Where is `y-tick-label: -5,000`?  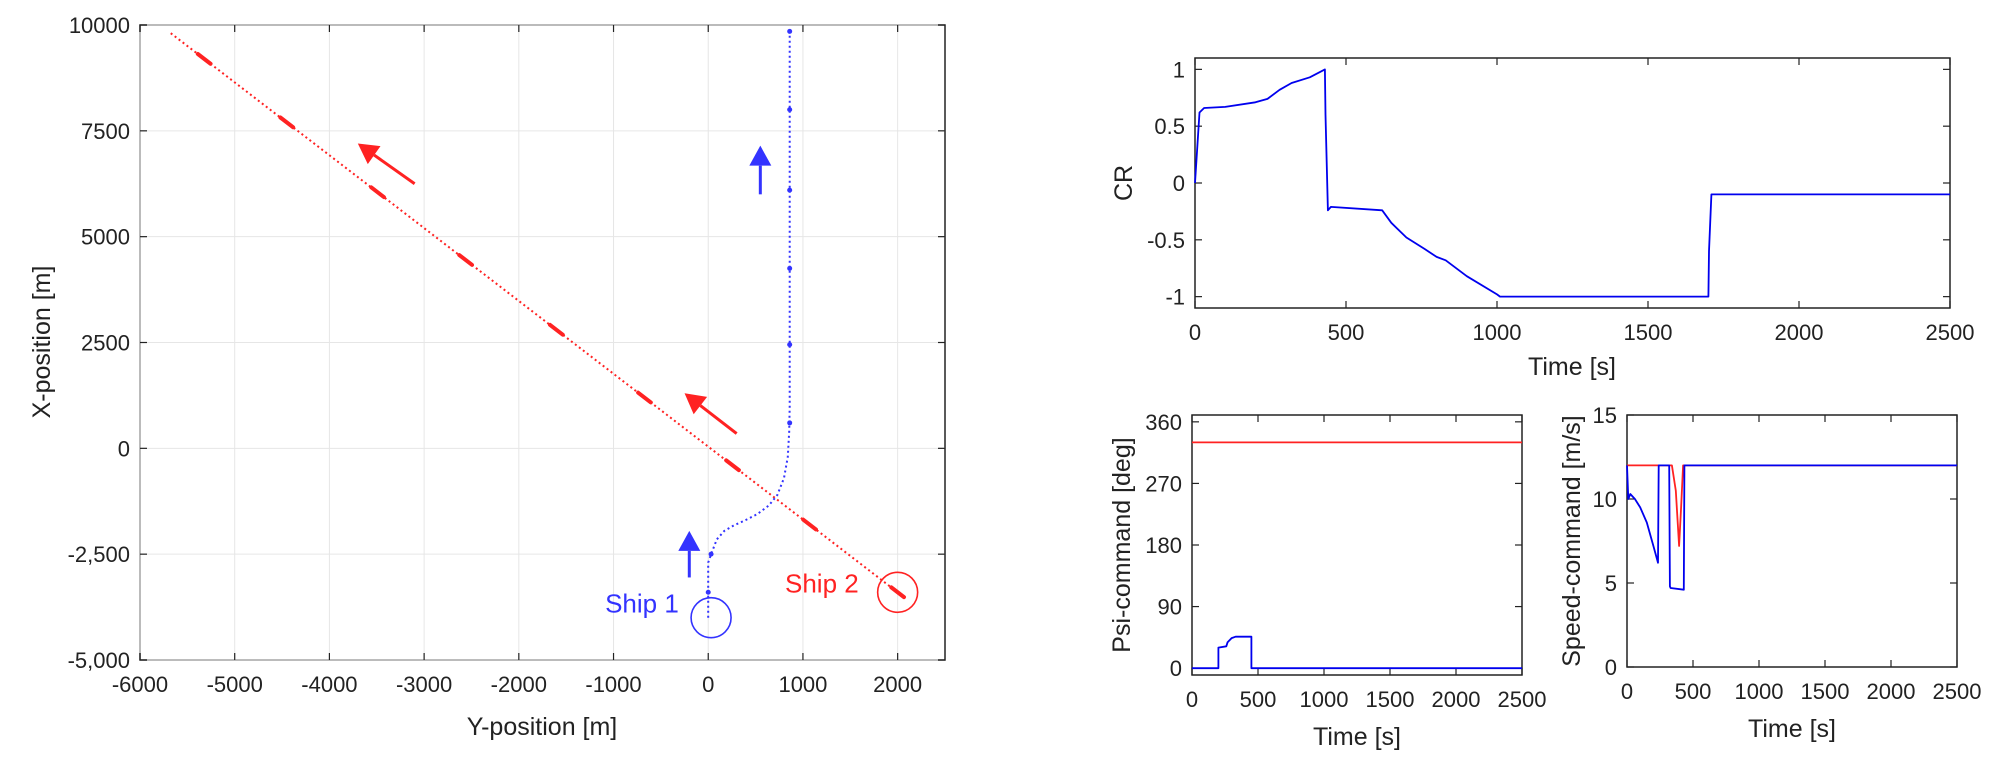
y-tick-label: -5,000 is located at coordinates (99, 660).